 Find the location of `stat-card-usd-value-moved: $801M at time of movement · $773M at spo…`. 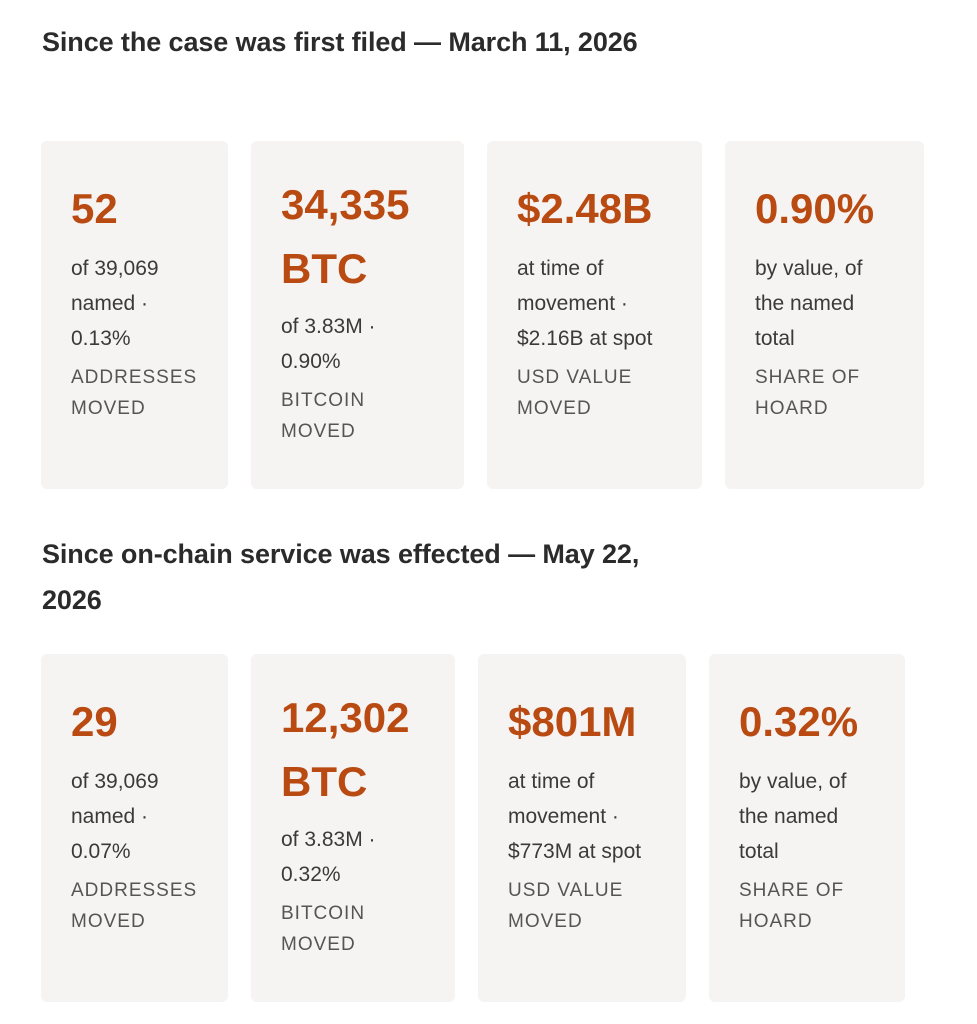

stat-card-usd-value-moved: $801M at time of movement · $773M at spo… is located at coordinates (582, 828).